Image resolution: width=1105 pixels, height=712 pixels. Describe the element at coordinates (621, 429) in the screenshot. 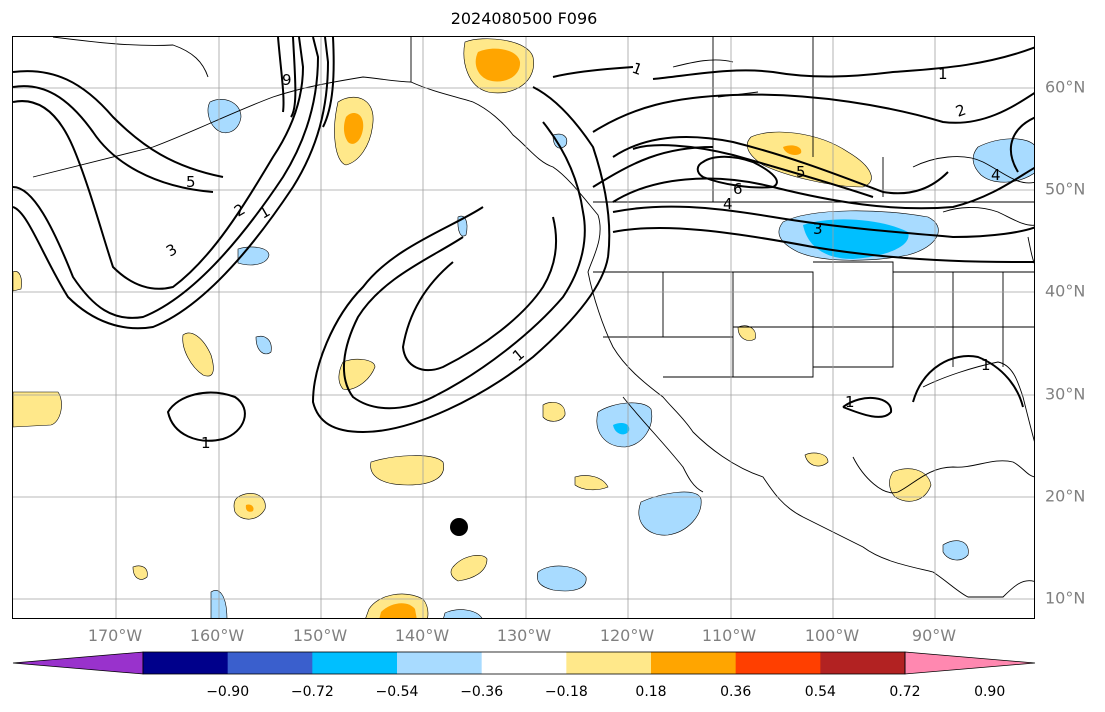

I see `negative-core` at that location.